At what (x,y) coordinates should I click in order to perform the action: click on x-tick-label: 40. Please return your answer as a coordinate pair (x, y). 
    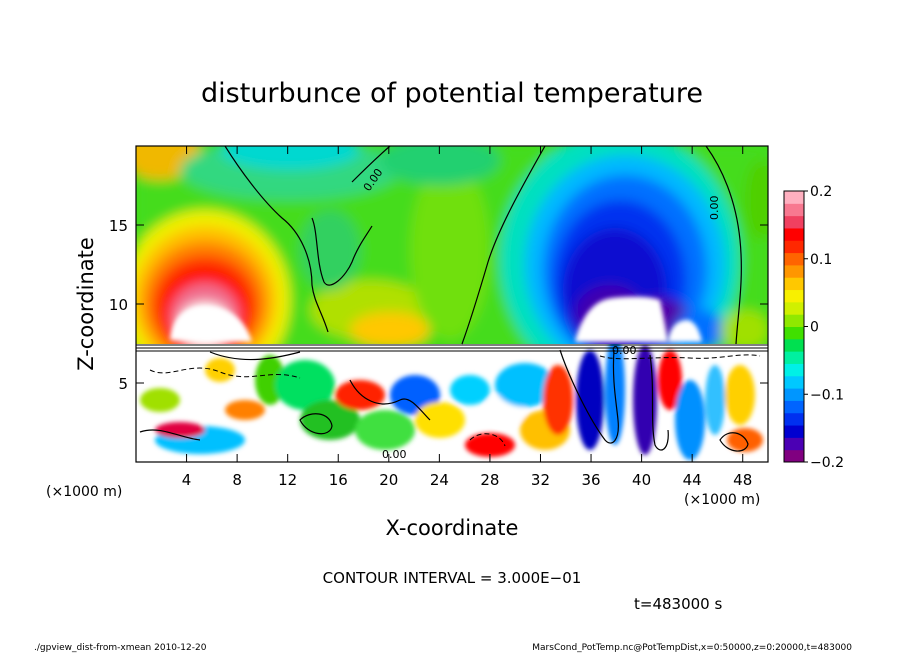
    Looking at the image, I should click on (641, 480).